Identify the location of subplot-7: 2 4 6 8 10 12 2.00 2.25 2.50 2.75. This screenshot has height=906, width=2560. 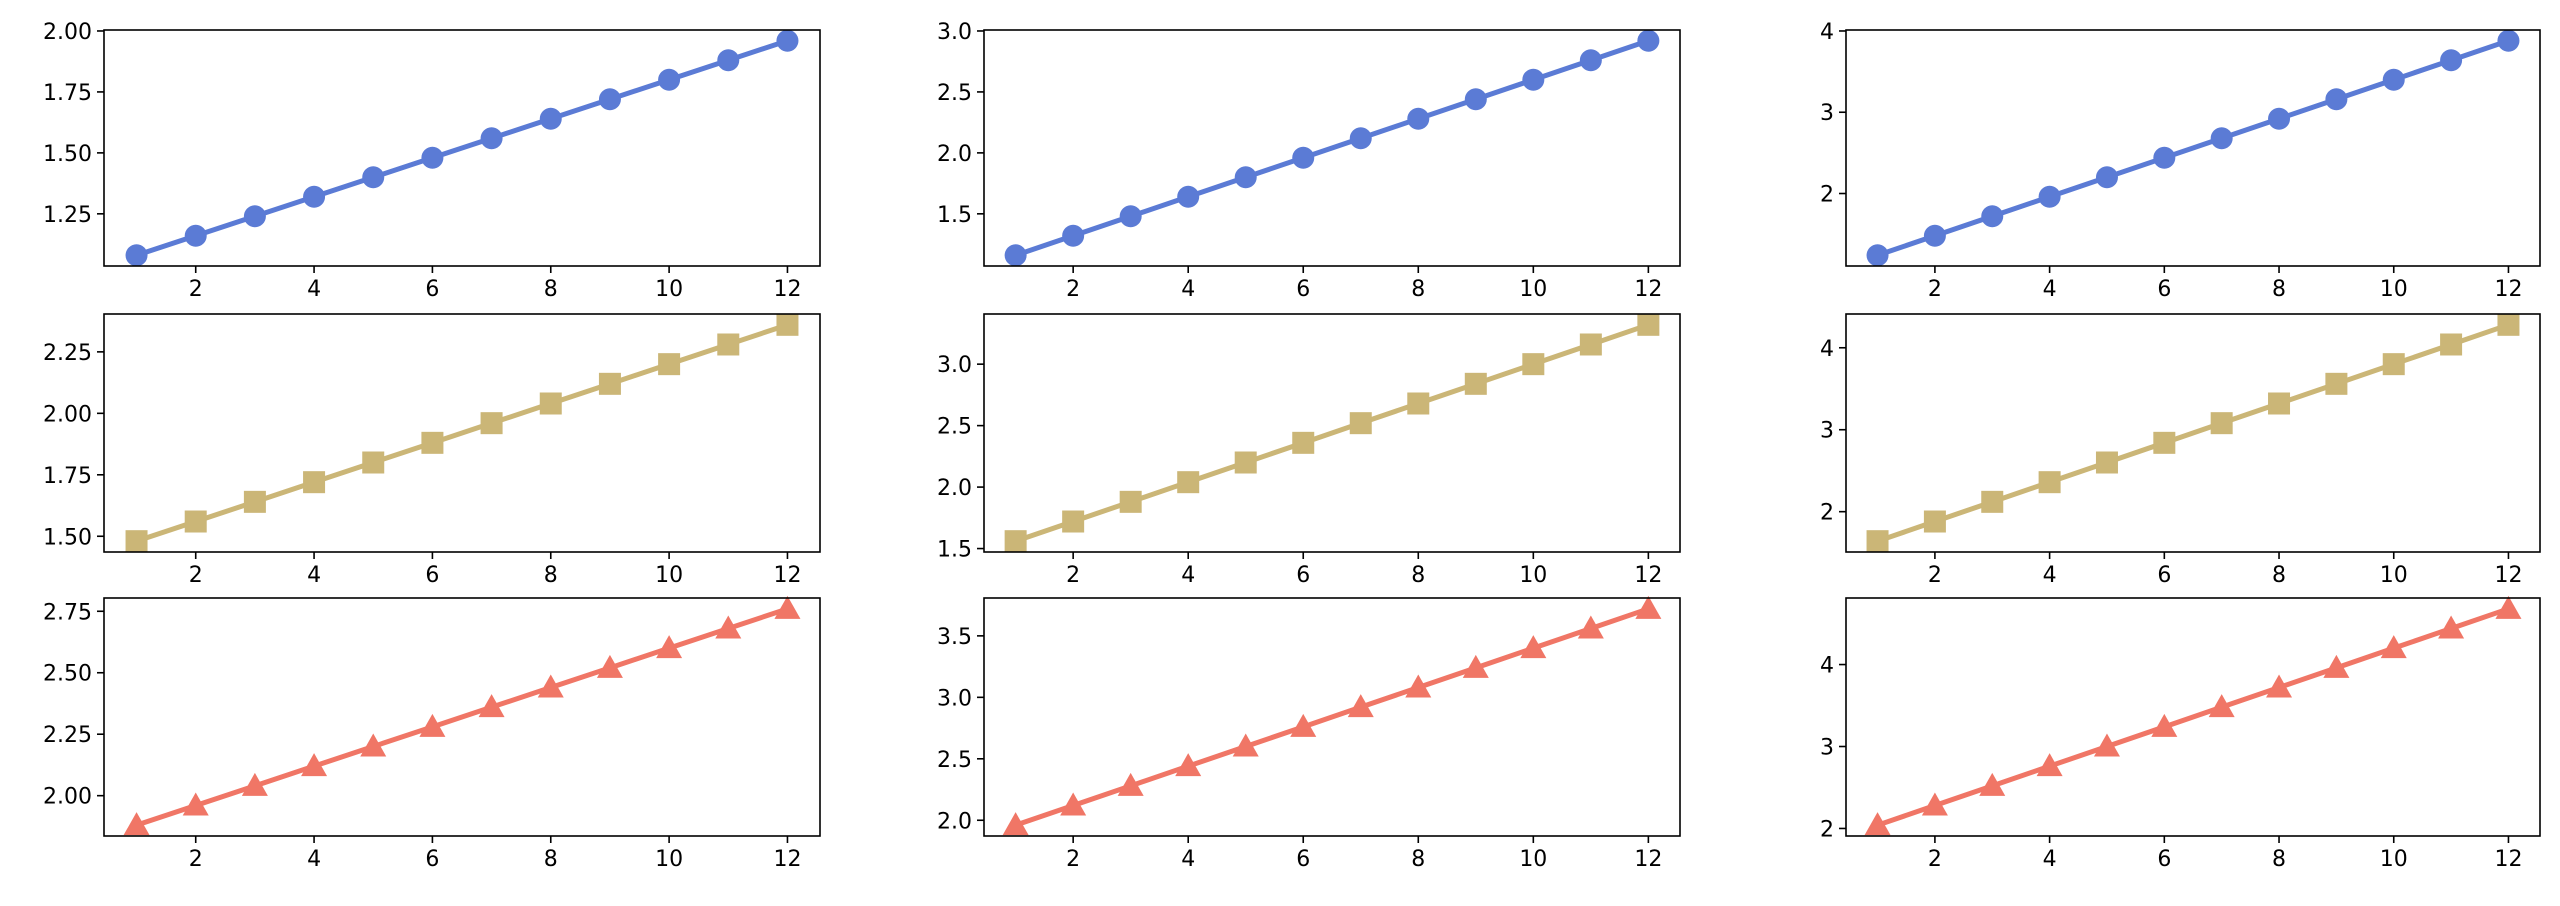
(432, 733).